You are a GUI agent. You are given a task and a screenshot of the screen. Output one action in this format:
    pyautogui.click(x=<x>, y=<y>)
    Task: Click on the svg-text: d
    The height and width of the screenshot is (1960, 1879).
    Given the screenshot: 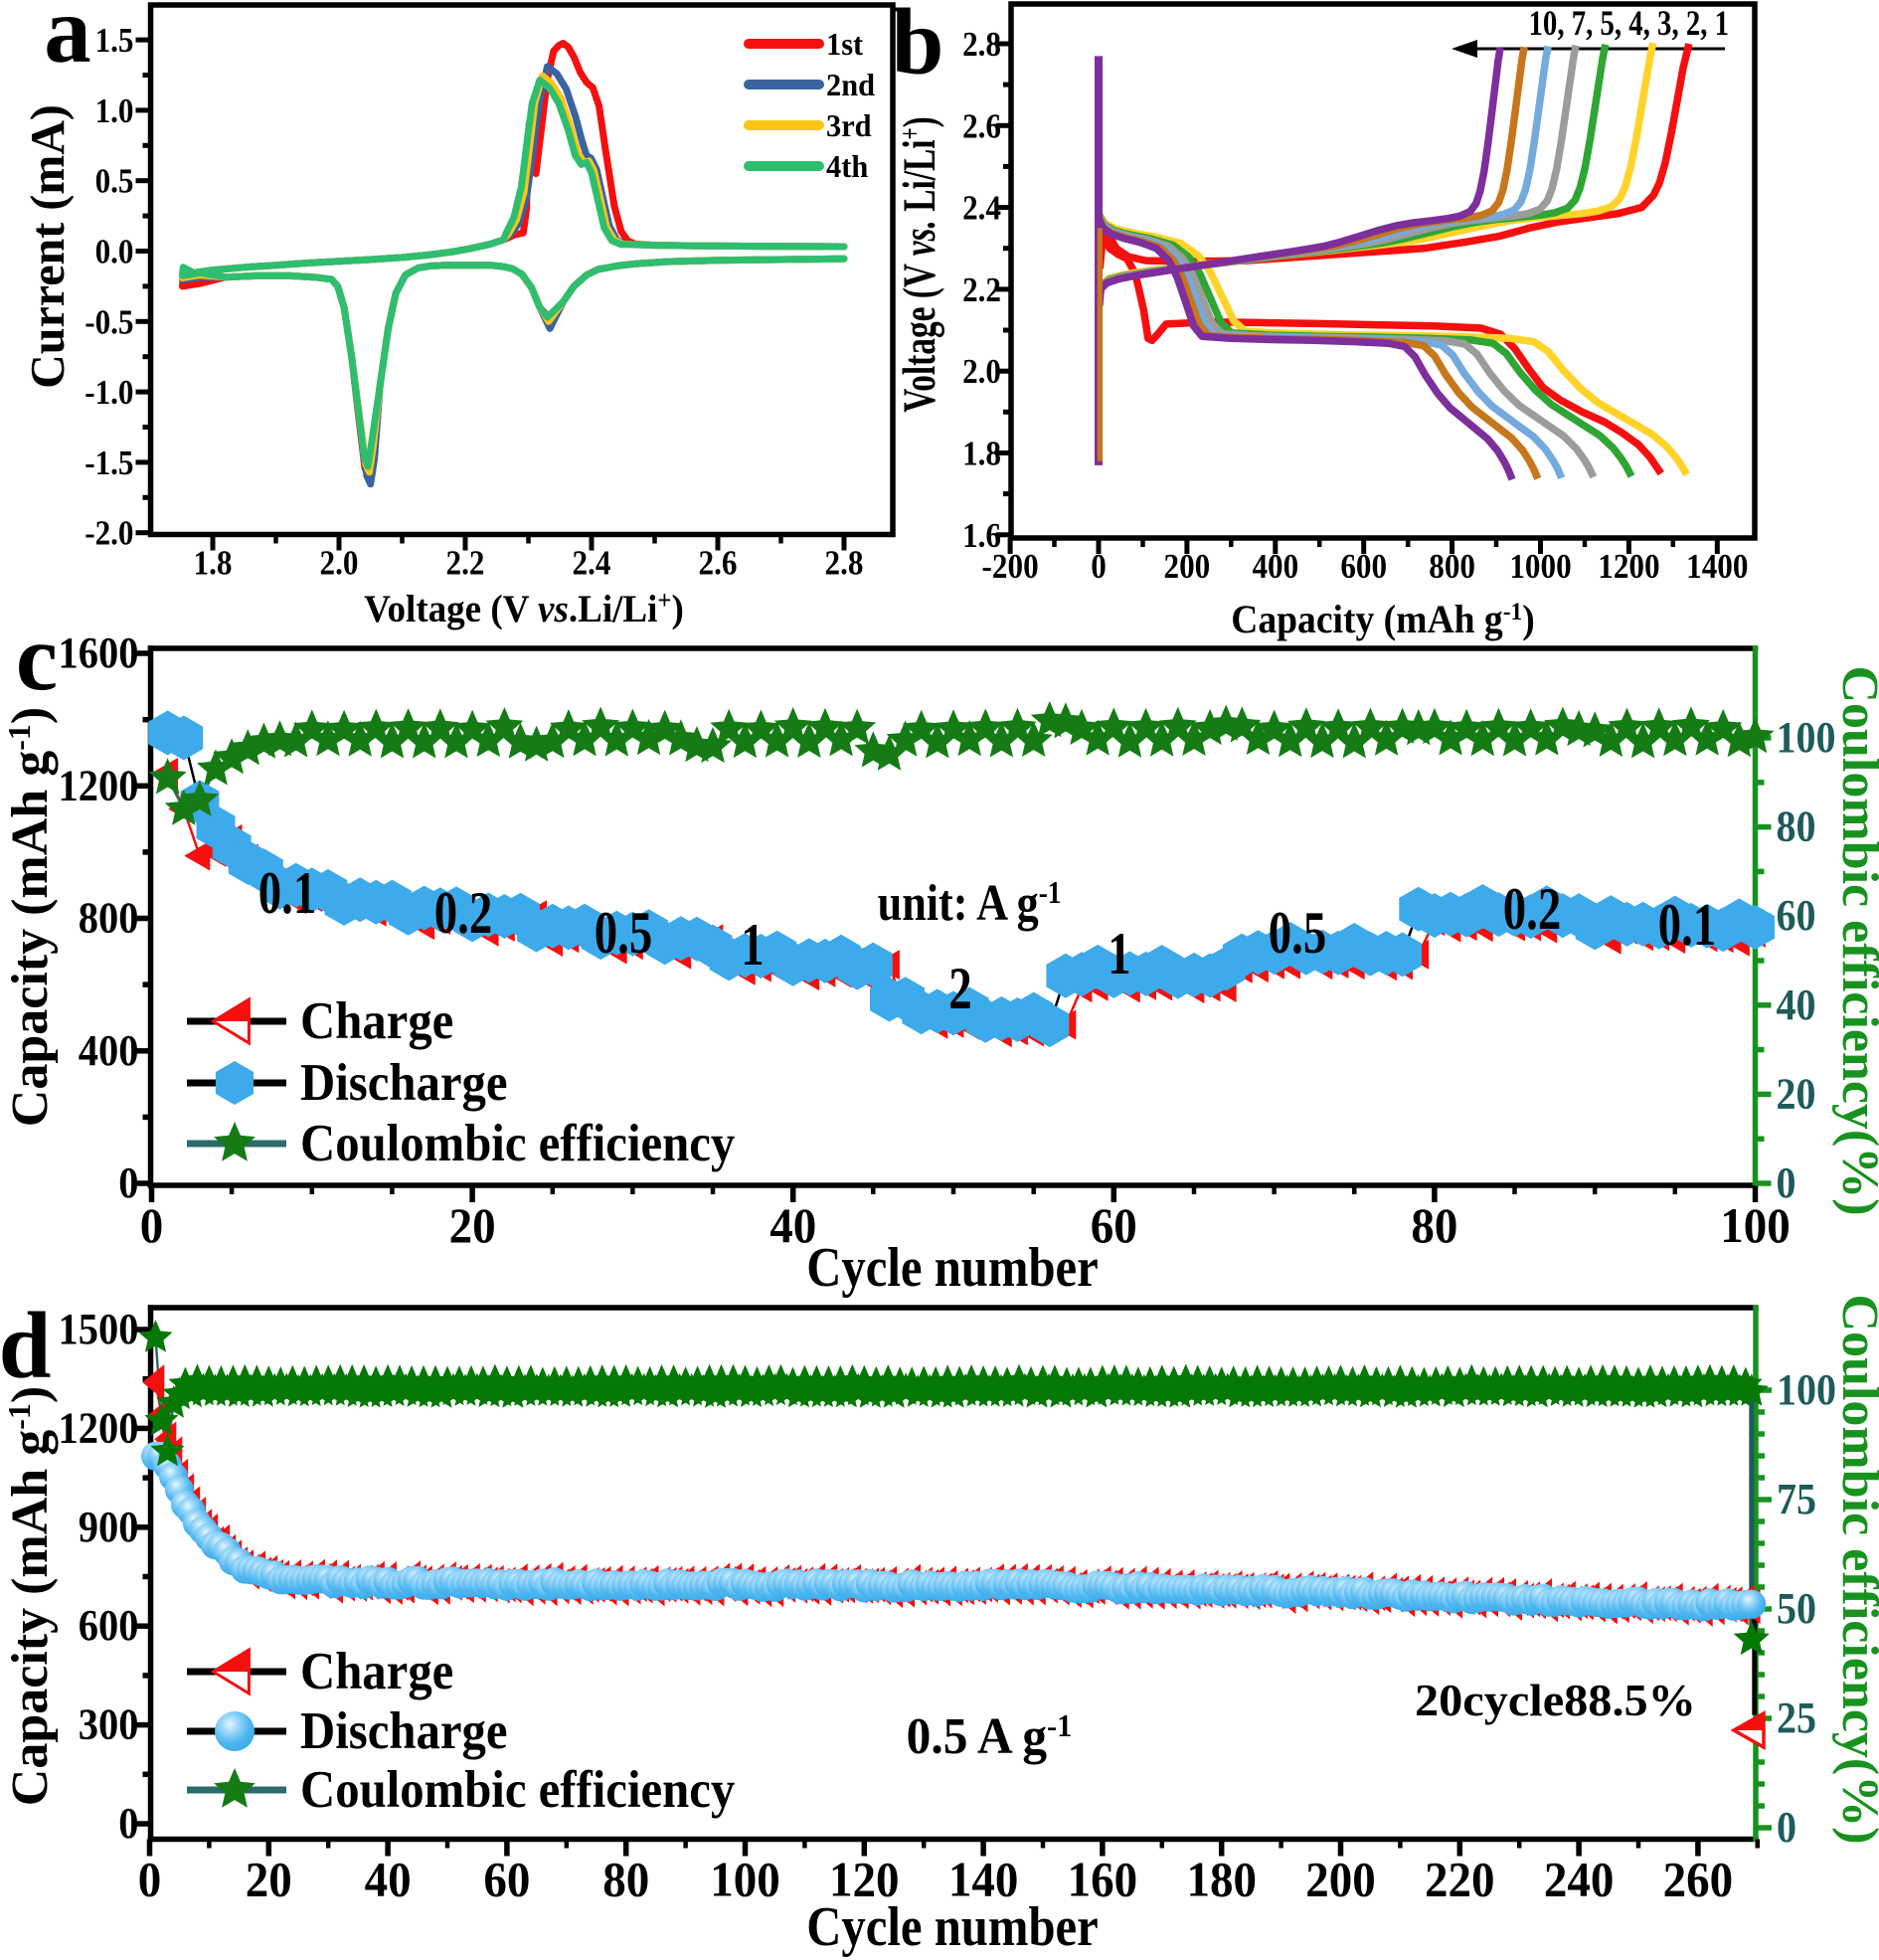 What is the action you would take?
    pyautogui.click(x=25, y=1345)
    